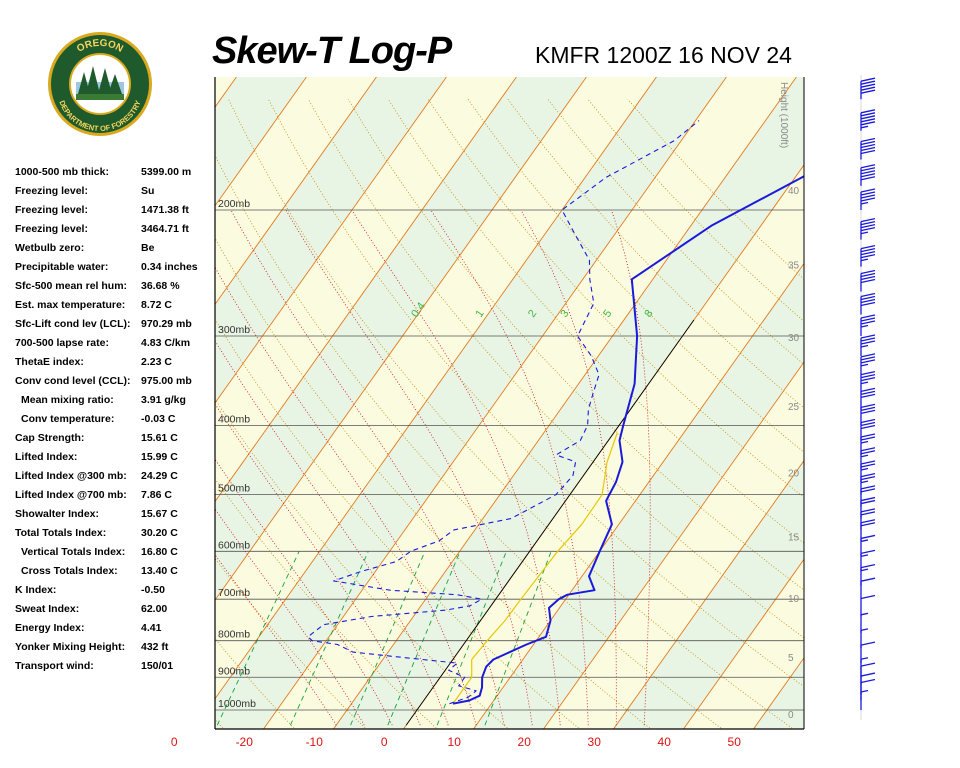 This screenshot has height=768, width=960. What do you see at coordinates (234, 419) in the screenshot?
I see `pressure-label: 400mb` at bounding box center [234, 419].